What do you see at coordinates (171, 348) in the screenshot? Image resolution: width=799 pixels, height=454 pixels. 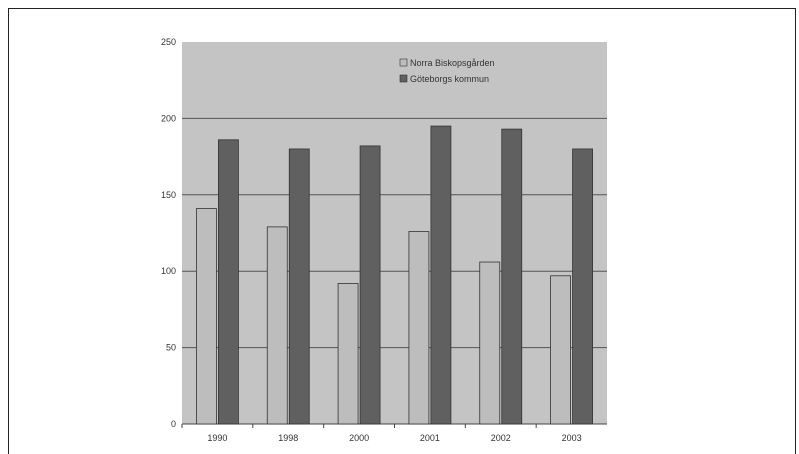 I see `y-tick-label: 50` at bounding box center [171, 348].